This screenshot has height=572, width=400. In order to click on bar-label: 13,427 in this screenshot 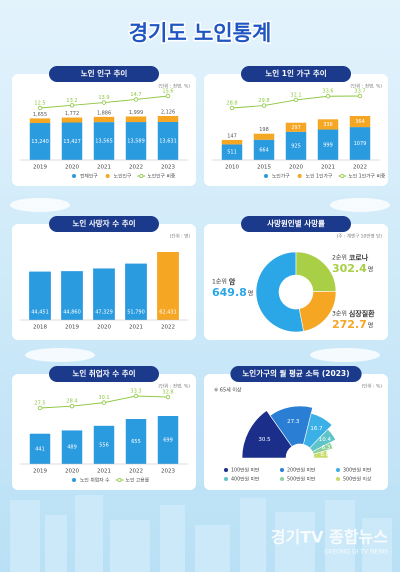, I will do `click(72, 142)`.